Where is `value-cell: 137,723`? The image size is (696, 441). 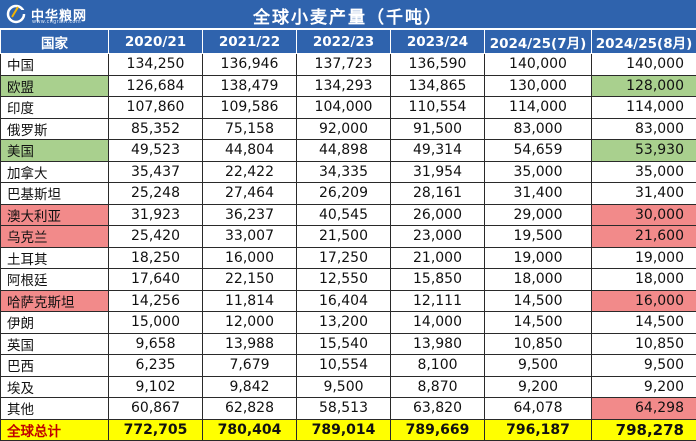
value-cell: 137,723 is located at coordinates (344, 65).